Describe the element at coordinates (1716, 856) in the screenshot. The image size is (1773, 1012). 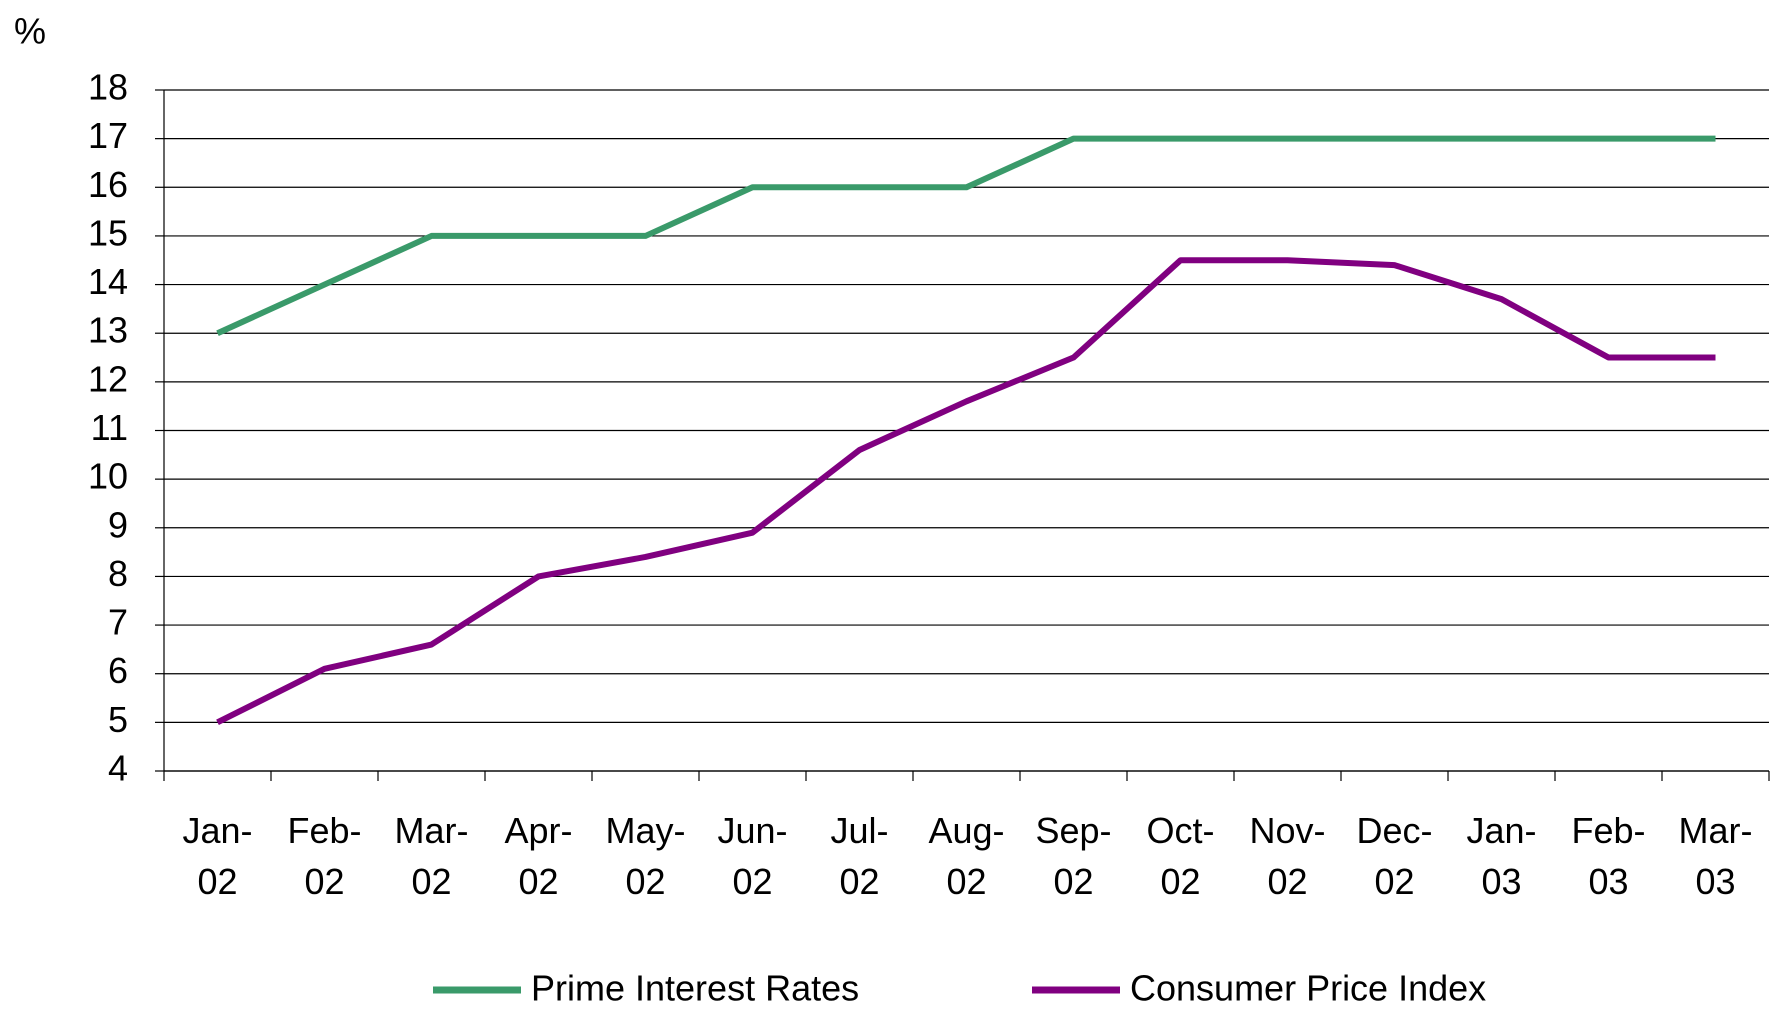
I see `x-tick-label: Mar-03` at that location.